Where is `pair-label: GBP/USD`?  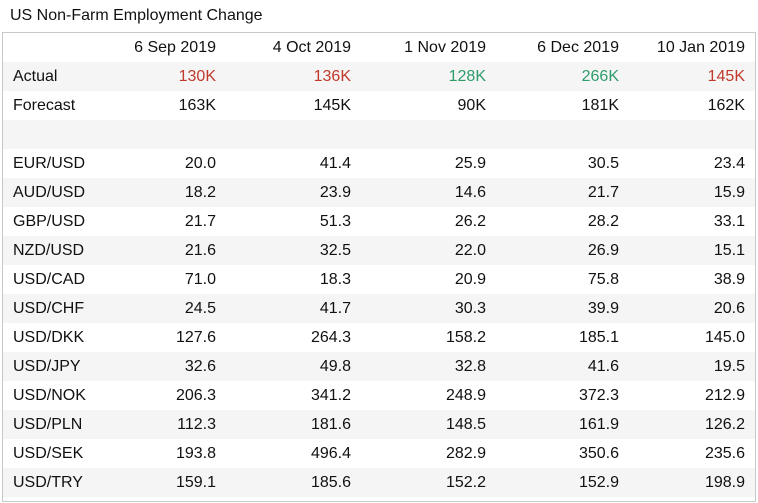 pair-label: GBP/USD is located at coordinates (49, 221).